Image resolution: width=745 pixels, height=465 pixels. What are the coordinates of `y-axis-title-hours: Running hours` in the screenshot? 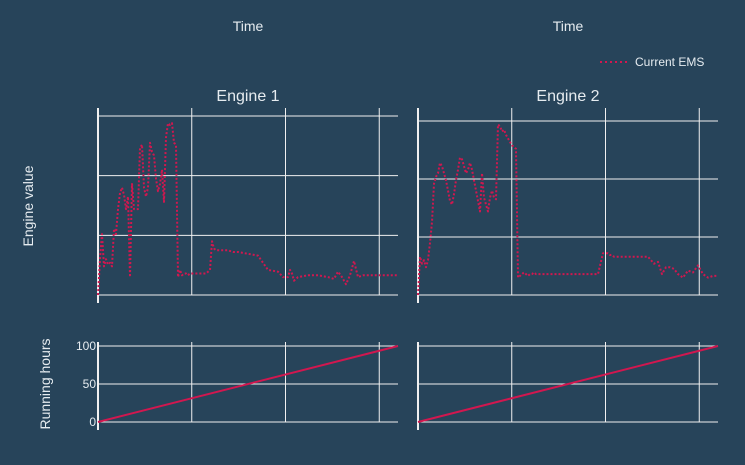 It's located at (45, 383).